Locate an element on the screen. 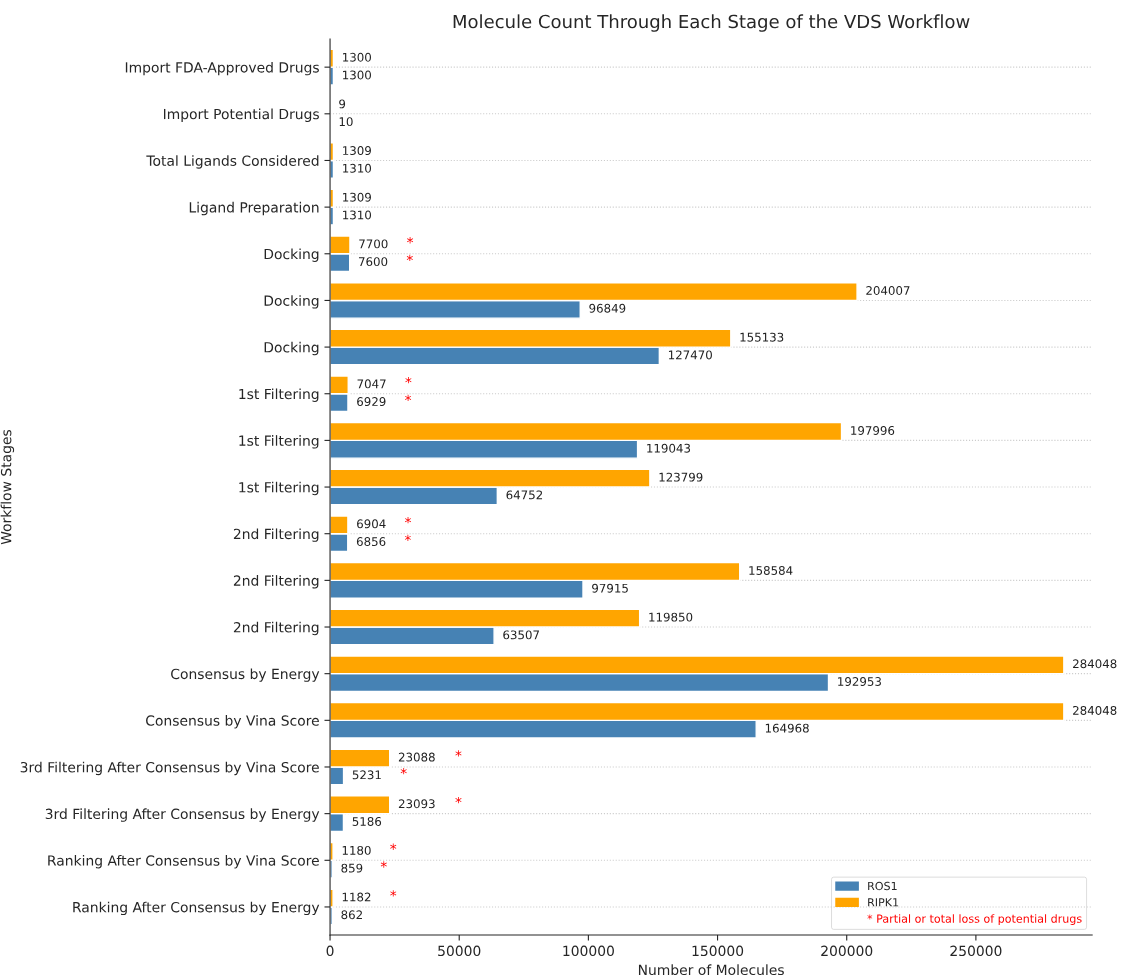 This screenshot has width=1146, height=979. legend-label: RIPK1 is located at coordinates (883, 902).